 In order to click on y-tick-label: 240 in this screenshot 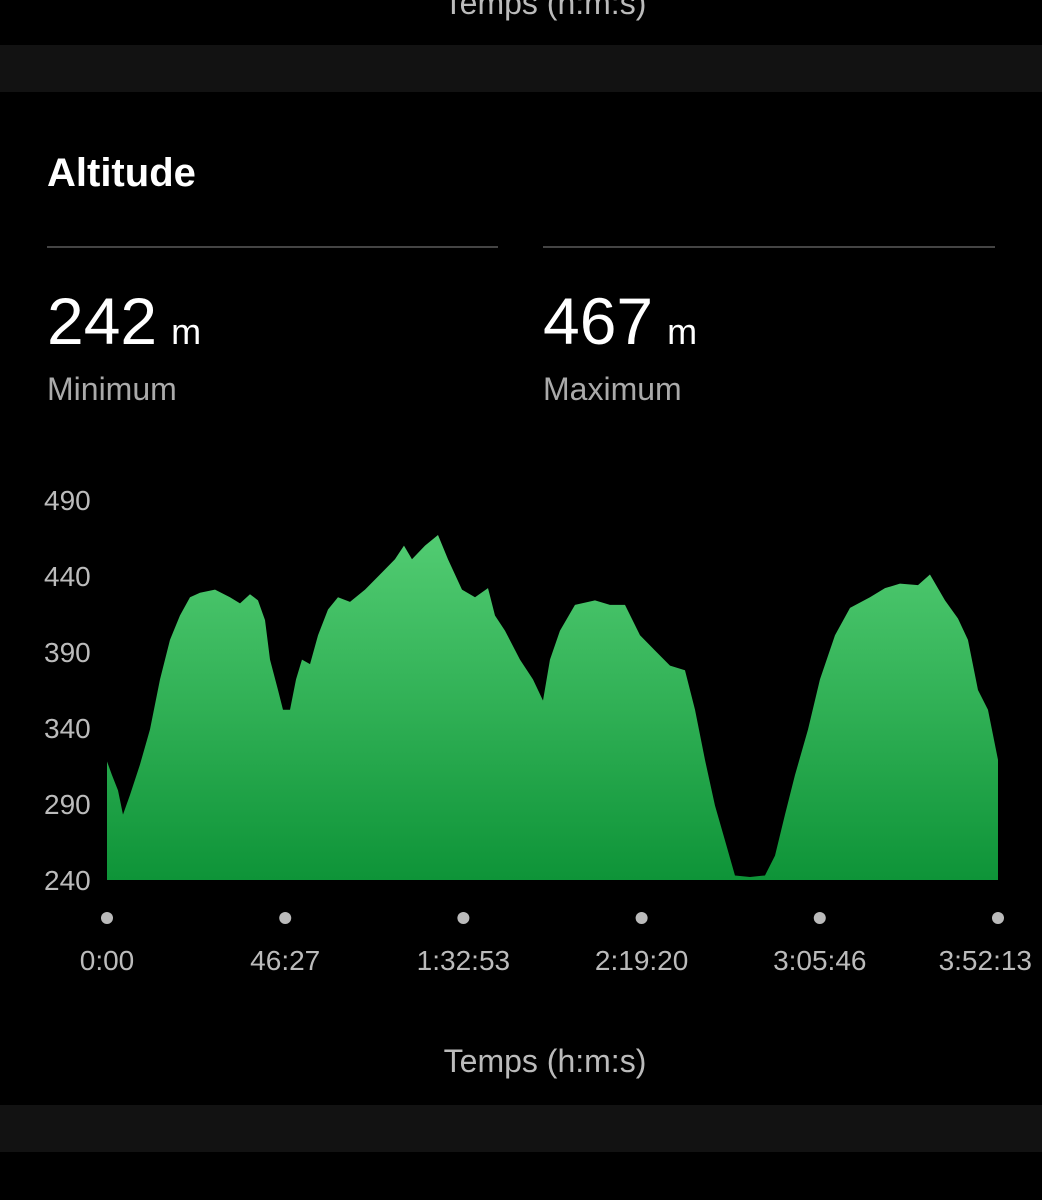, I will do `click(67, 880)`.